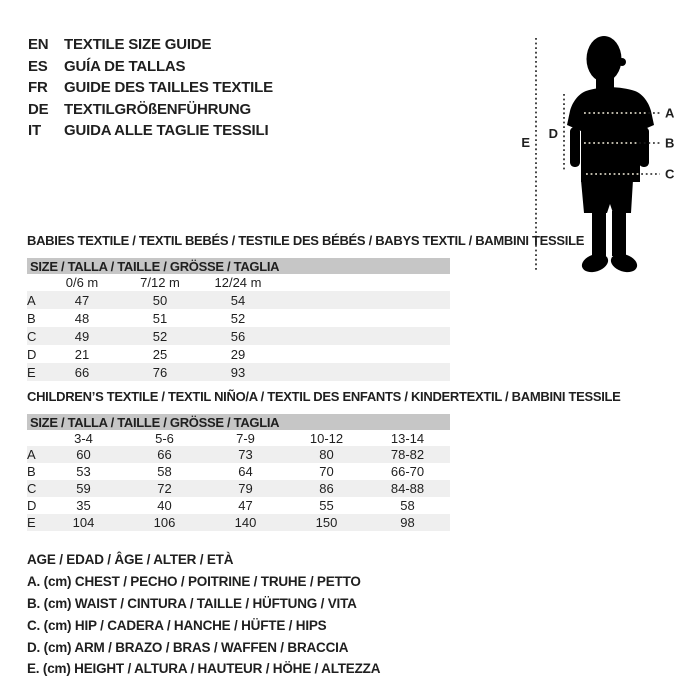 The width and height of the screenshot is (700, 700). Describe the element at coordinates (326, 505) in the screenshot. I see `table-cell: 55` at that location.